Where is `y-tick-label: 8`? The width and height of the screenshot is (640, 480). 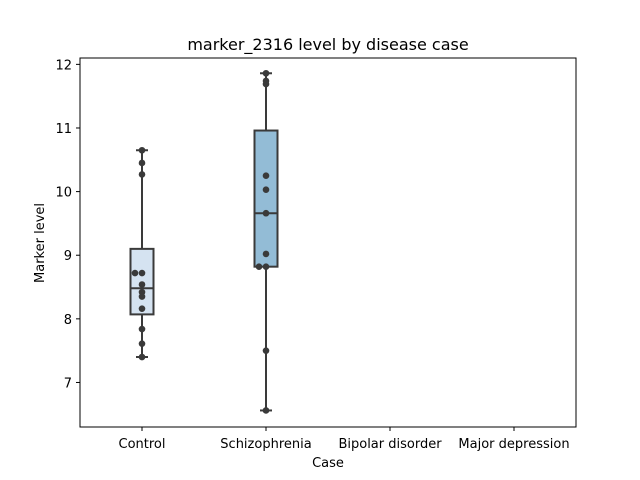 y-tick-label: 8 is located at coordinates (68, 320).